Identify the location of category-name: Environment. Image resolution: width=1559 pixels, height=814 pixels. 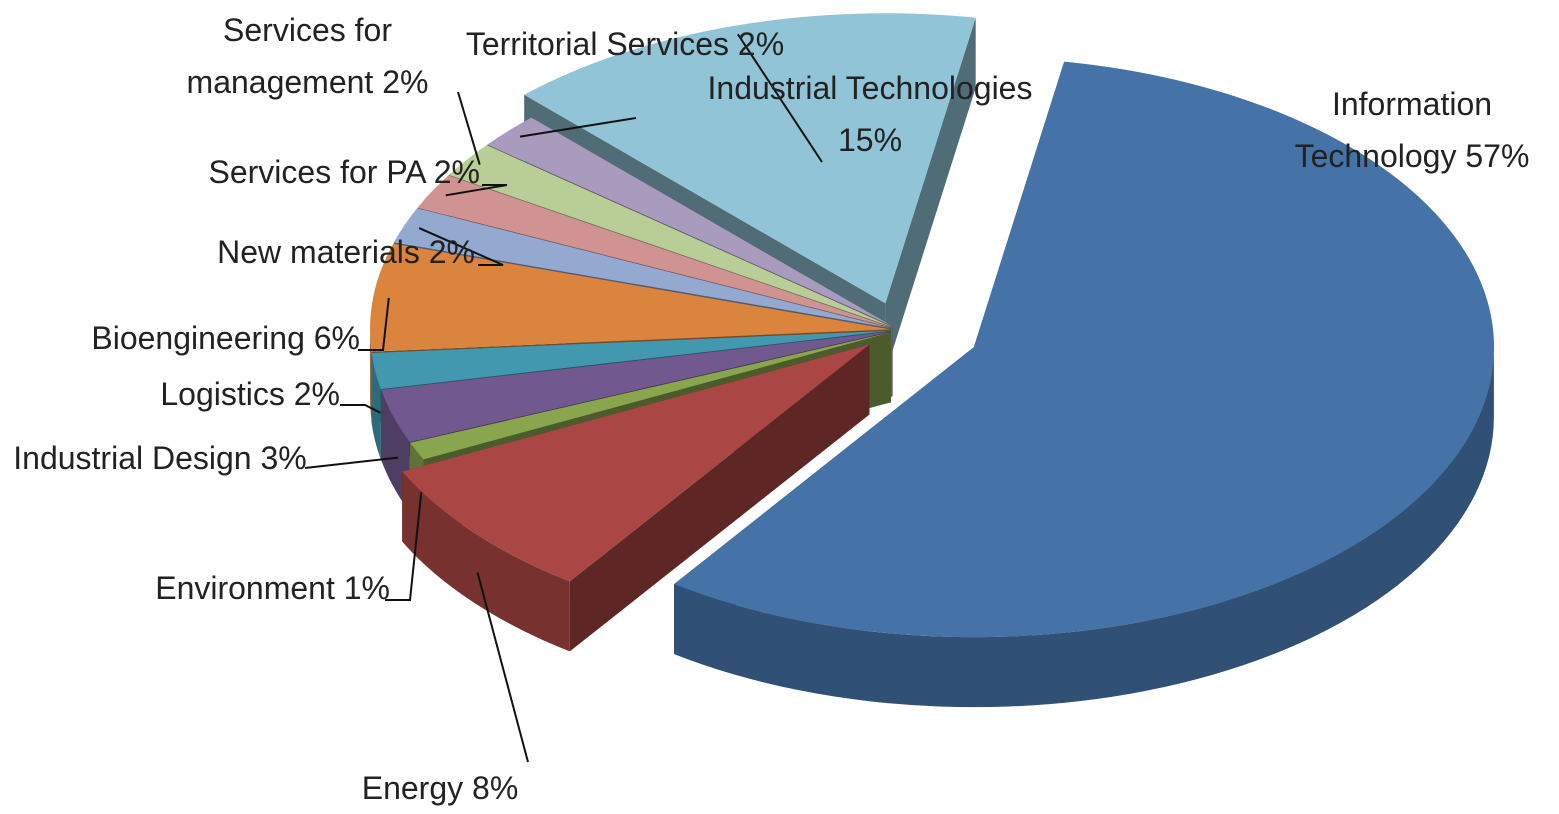
(245, 588).